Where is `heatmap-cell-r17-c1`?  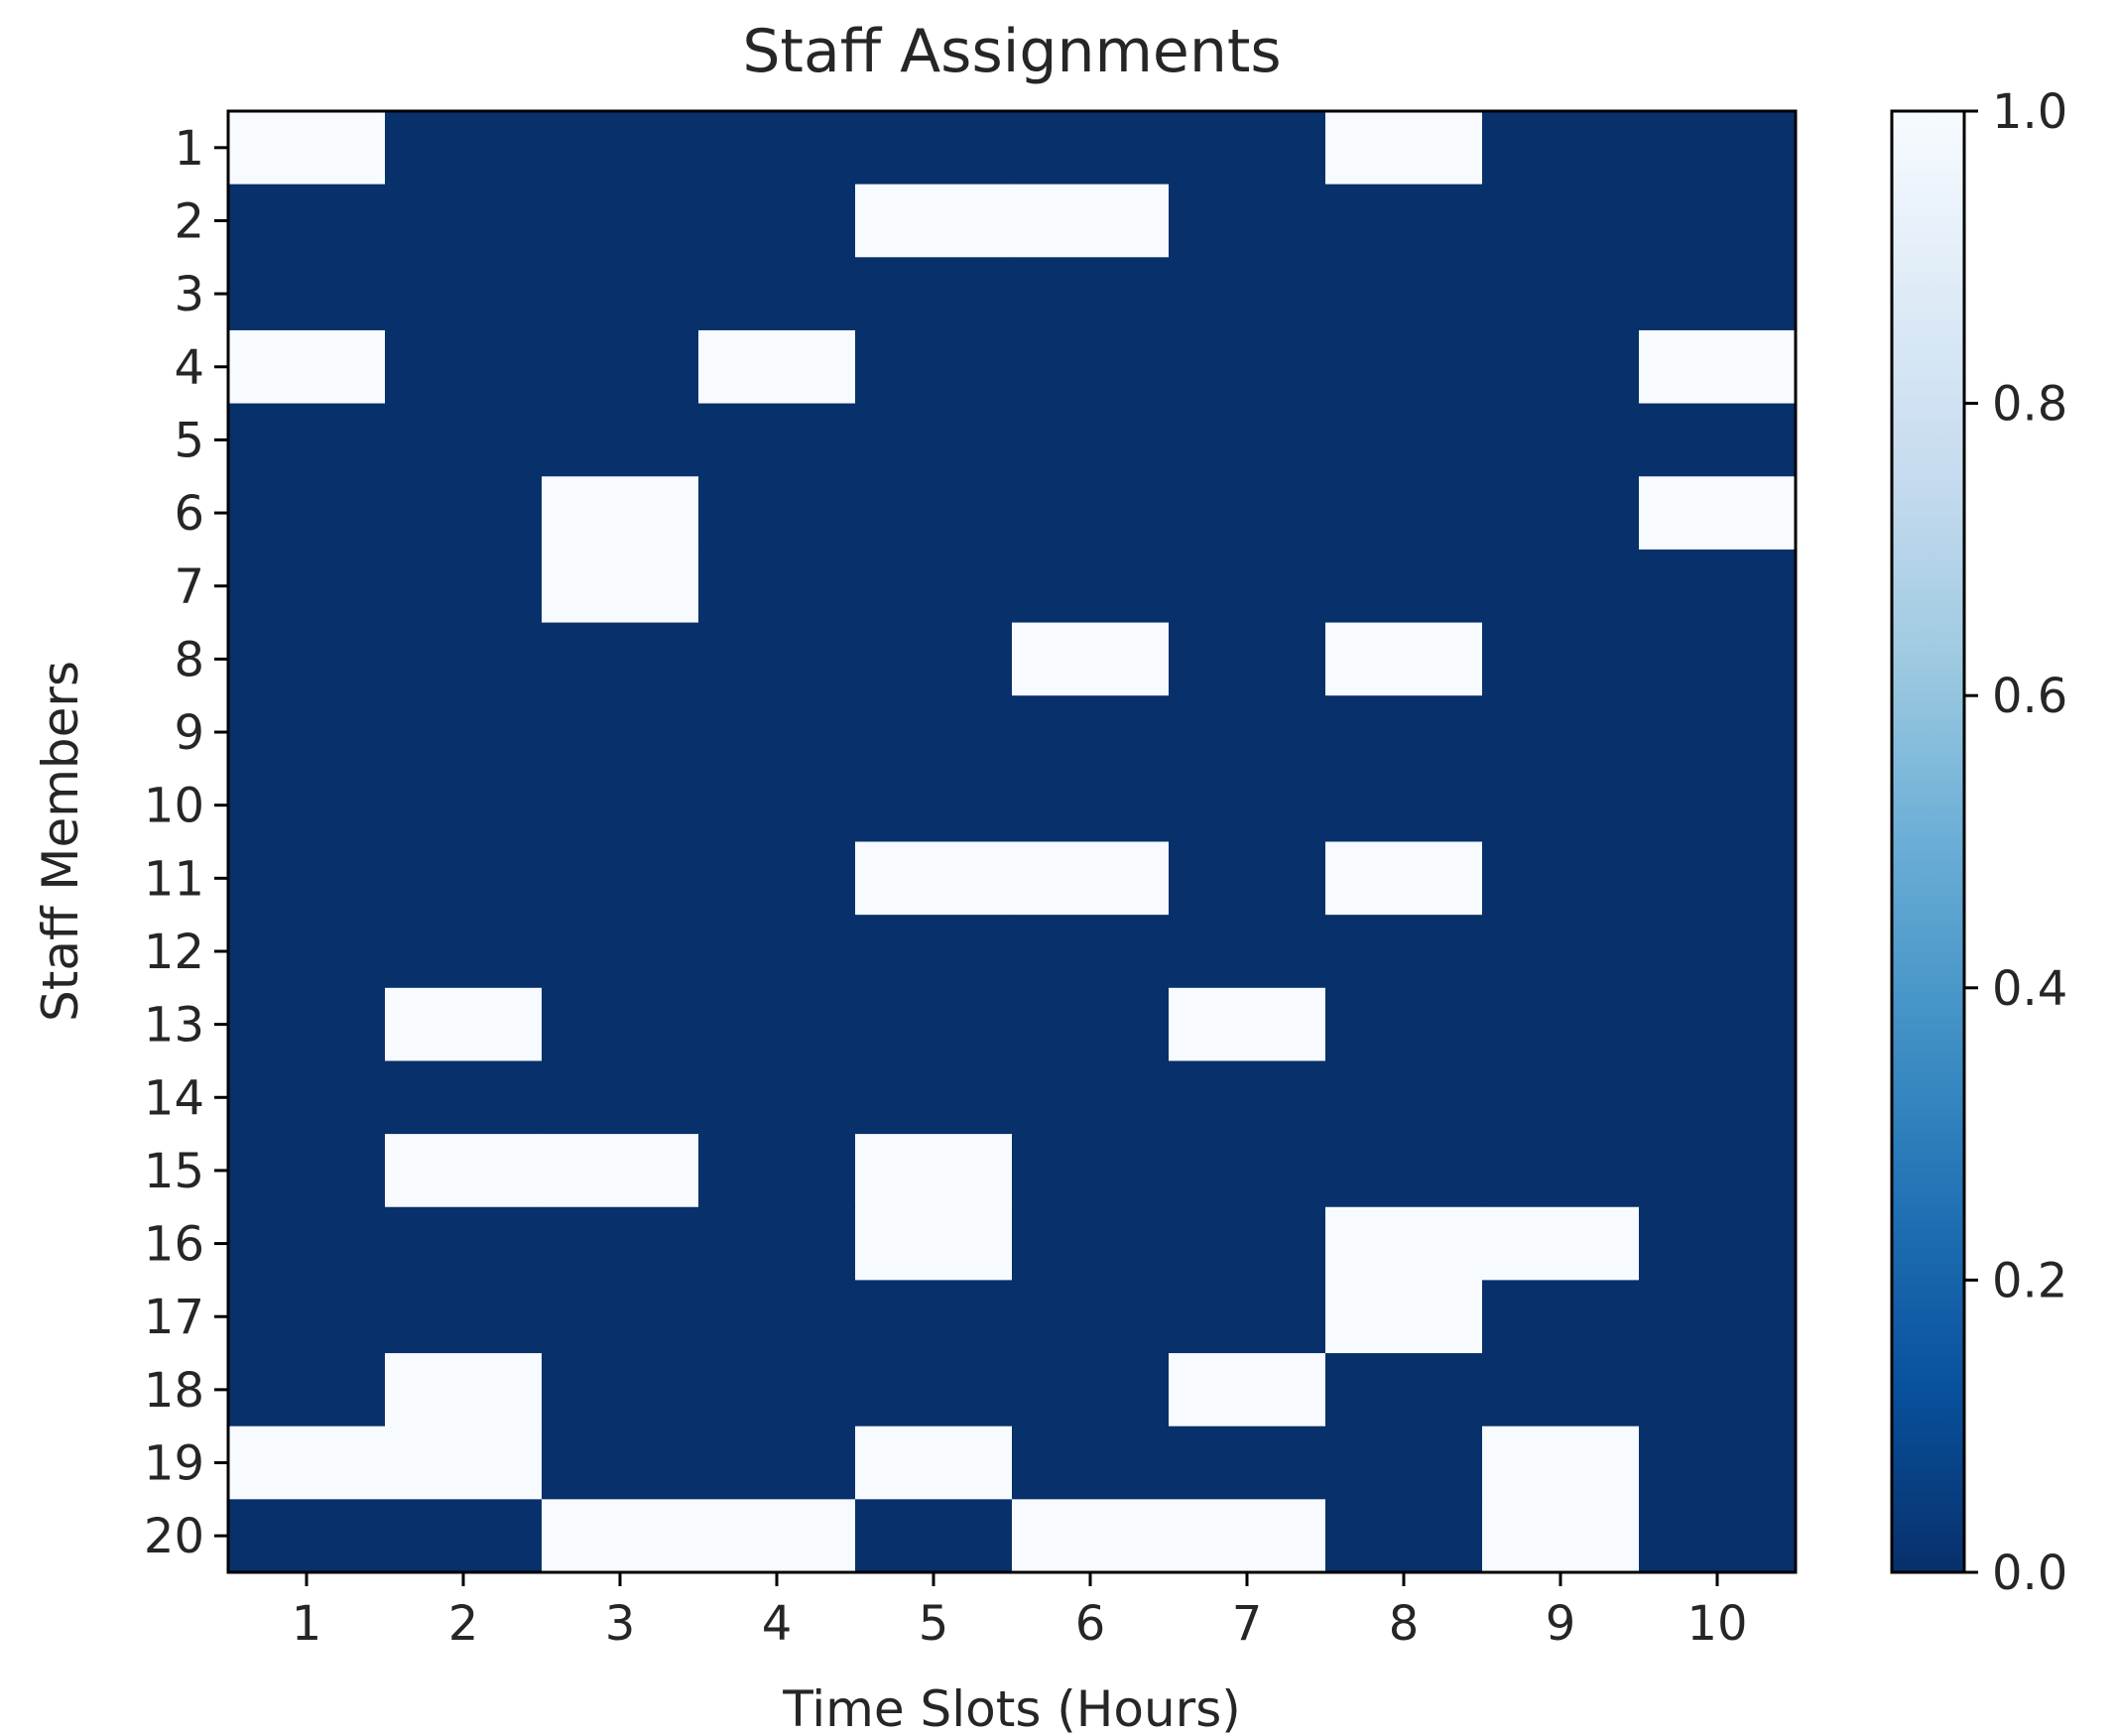
heatmap-cell-r17-c1 is located at coordinates (307, 1317).